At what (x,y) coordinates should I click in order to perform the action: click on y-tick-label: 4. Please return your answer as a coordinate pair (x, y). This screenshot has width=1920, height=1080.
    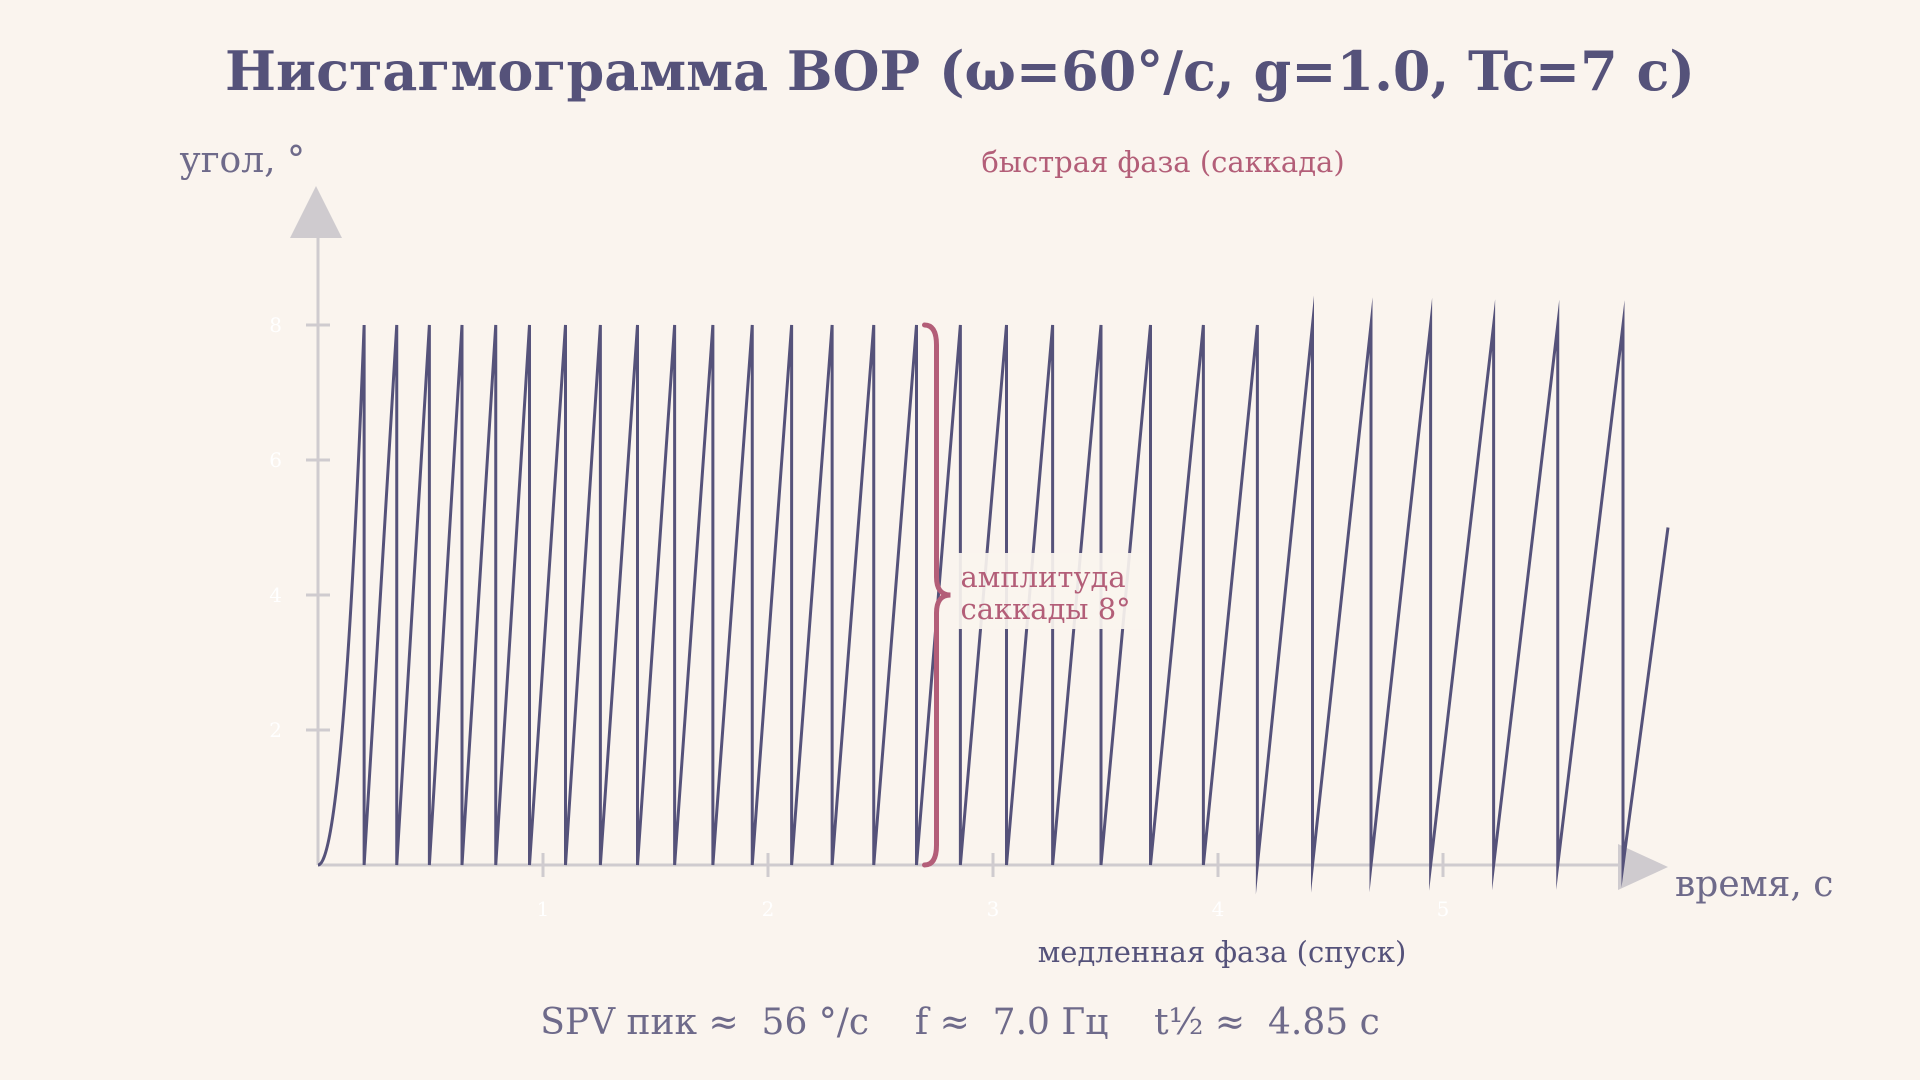
    Looking at the image, I should click on (275, 595).